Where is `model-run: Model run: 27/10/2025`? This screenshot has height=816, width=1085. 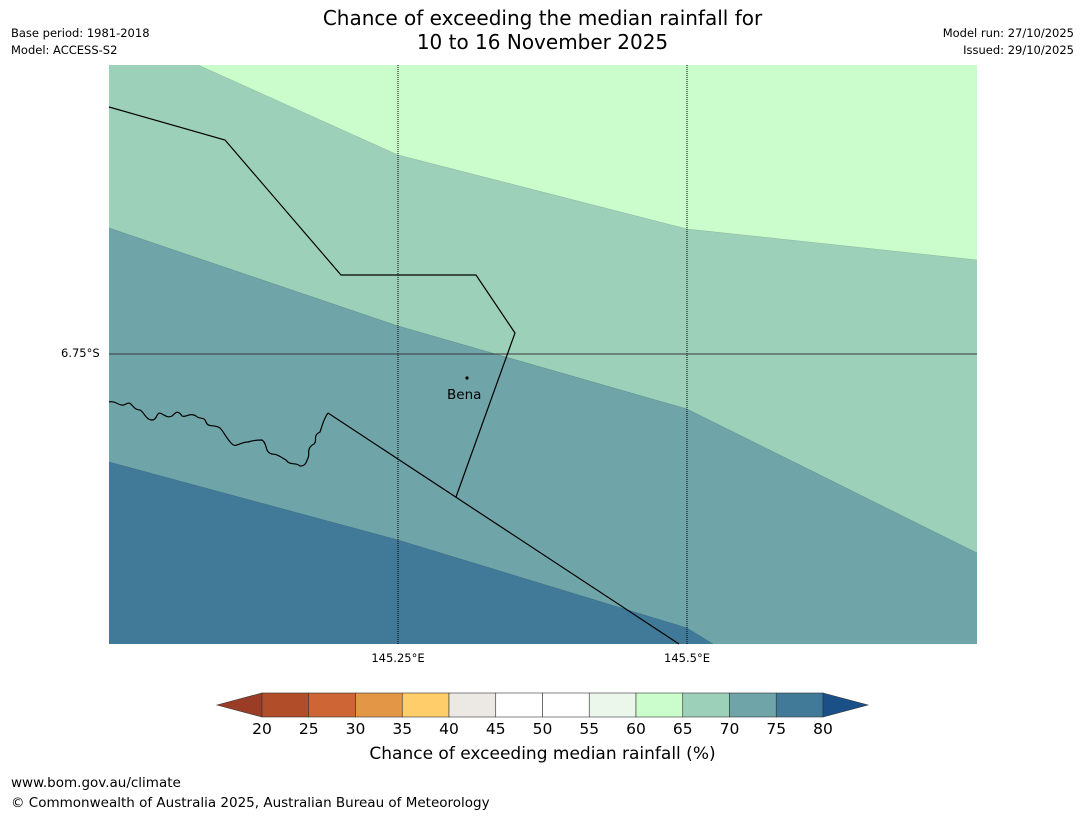 model-run: Model run: 27/10/2025 is located at coordinates (1008, 33).